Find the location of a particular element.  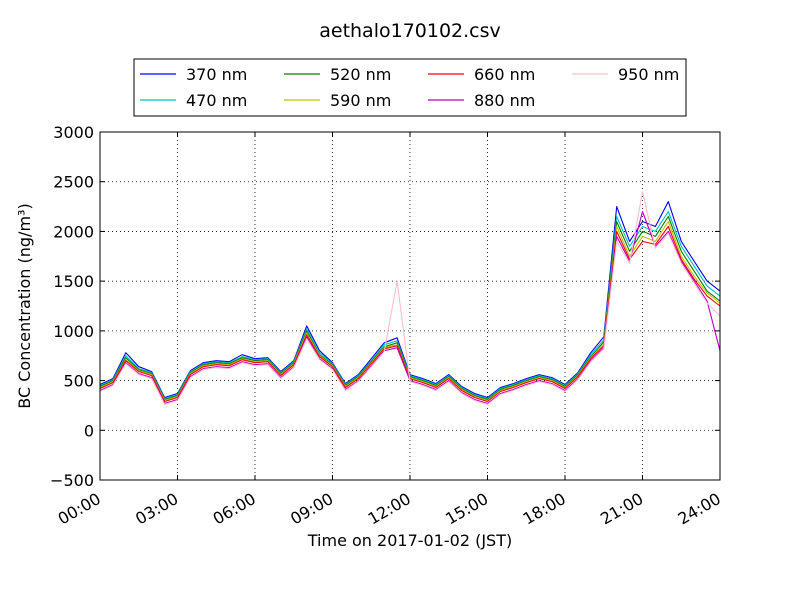

y-tick-label: 2500 is located at coordinates (73, 182).